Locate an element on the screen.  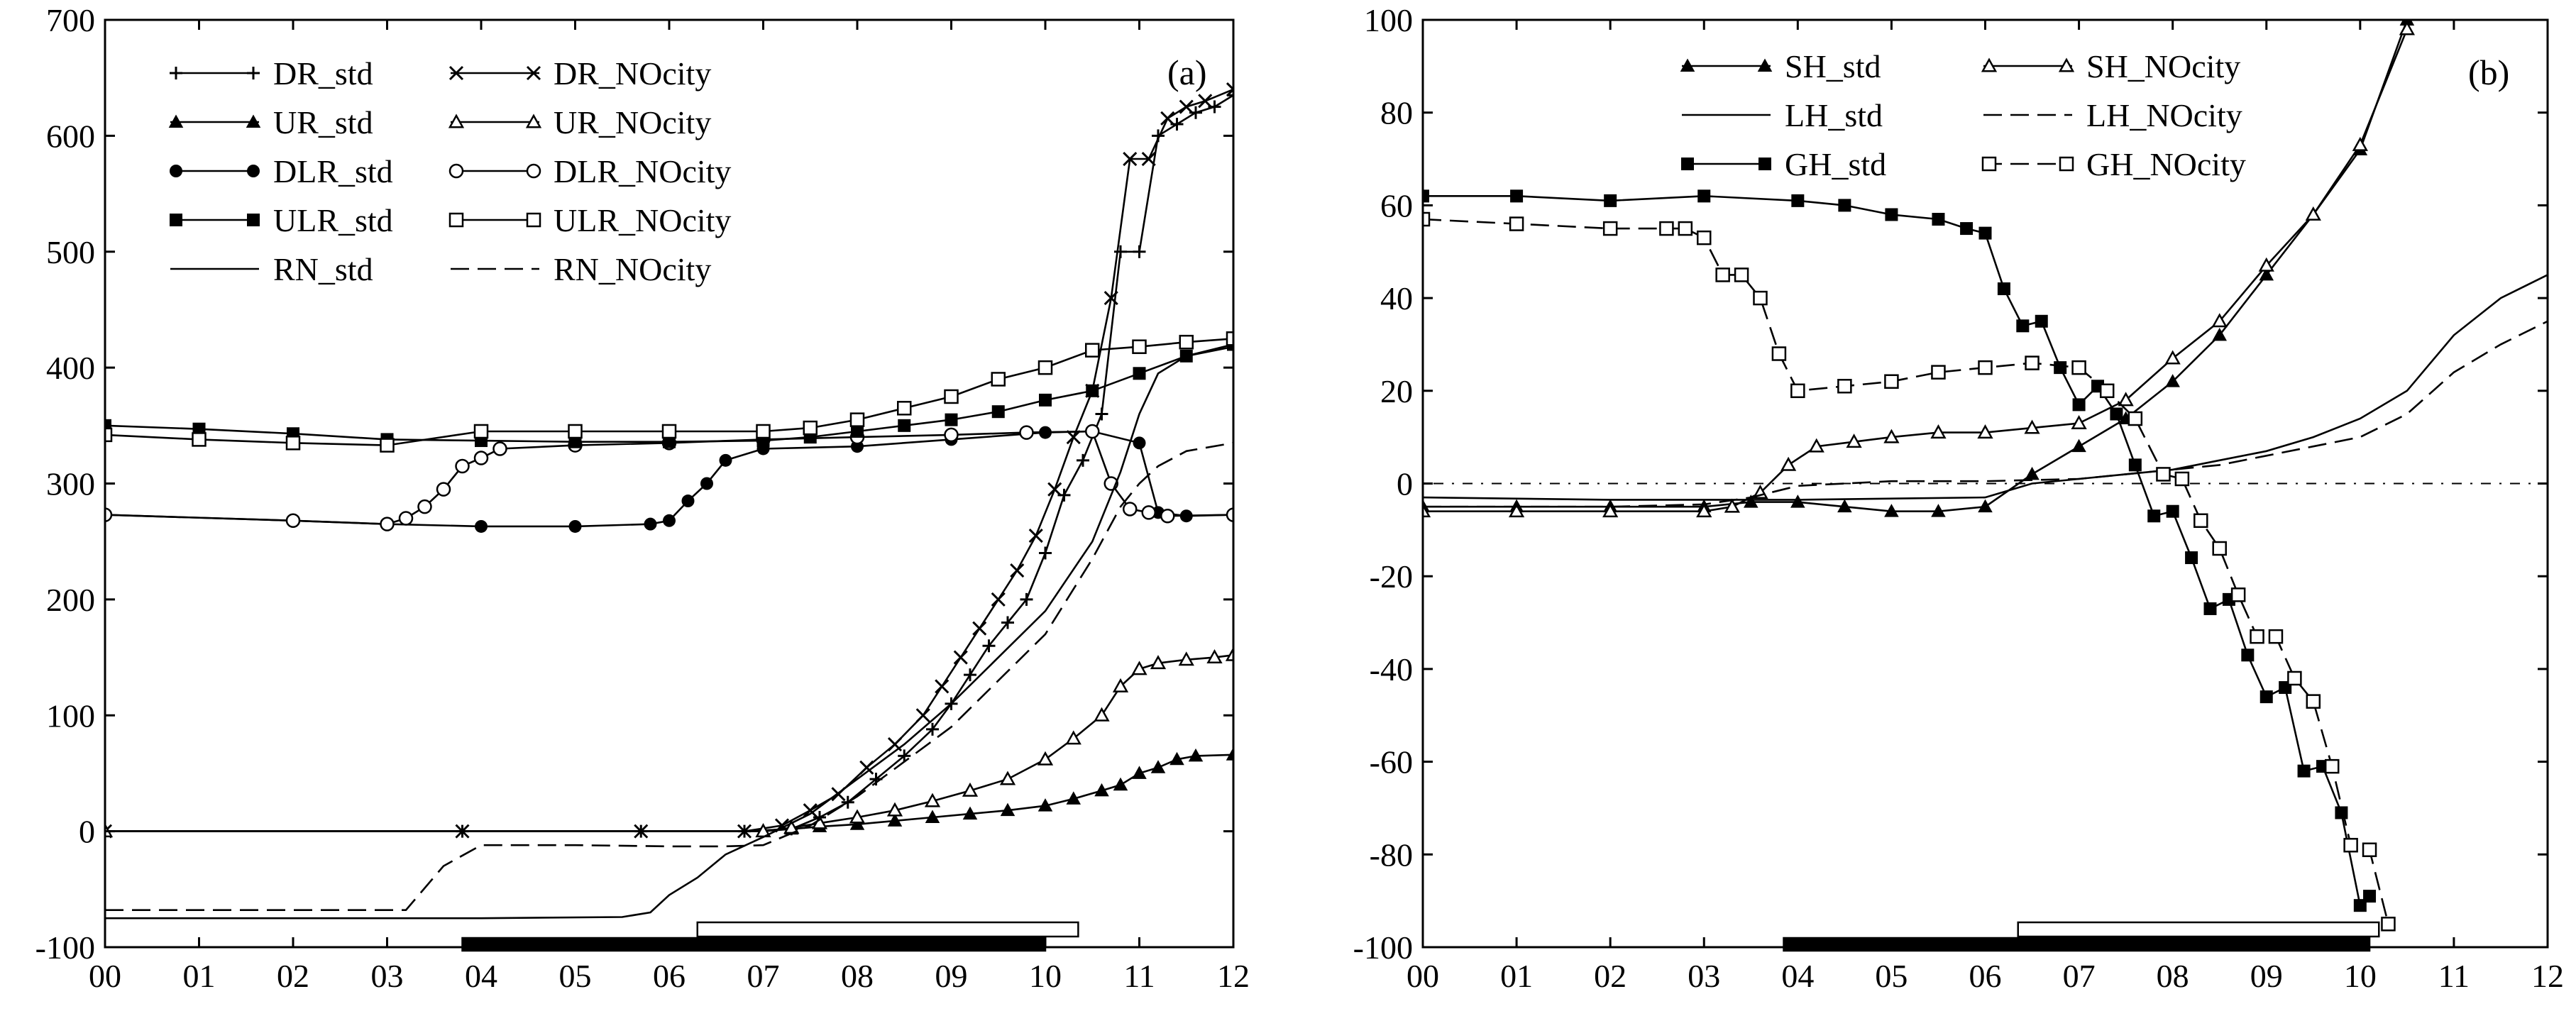
x-tick-label: 10 is located at coordinates (2360, 976).